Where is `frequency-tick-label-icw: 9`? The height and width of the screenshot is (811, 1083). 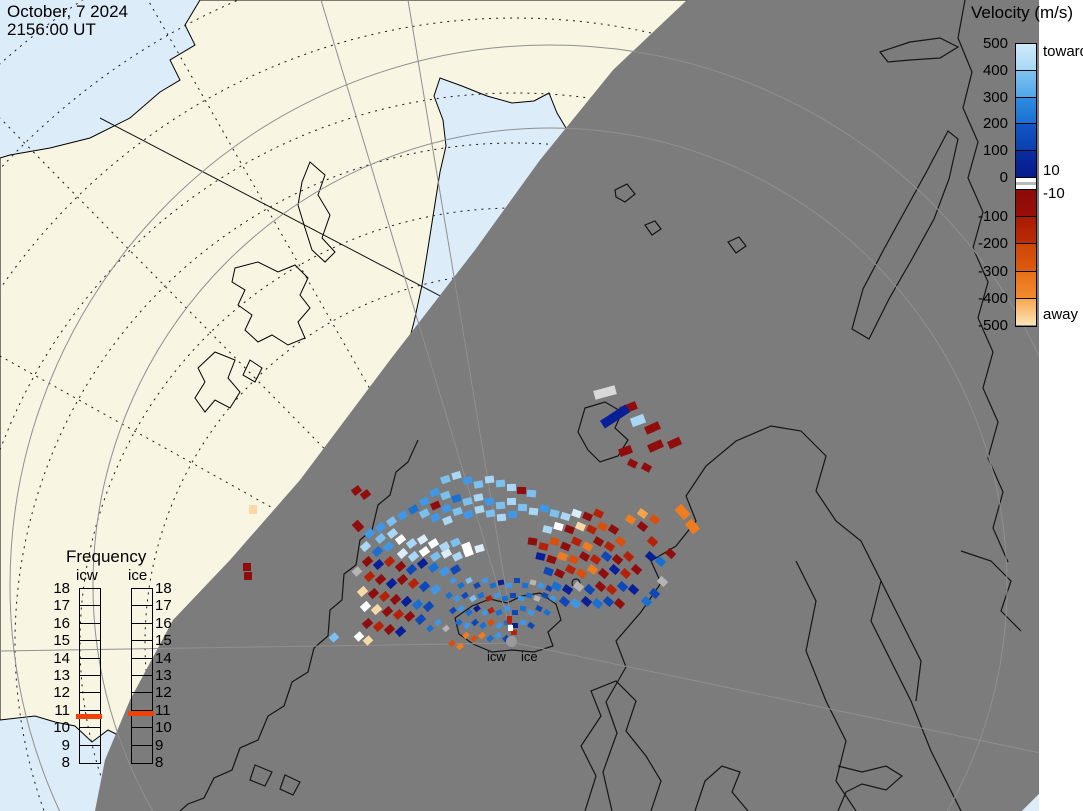 frequency-tick-label-icw: 9 is located at coordinates (65, 745).